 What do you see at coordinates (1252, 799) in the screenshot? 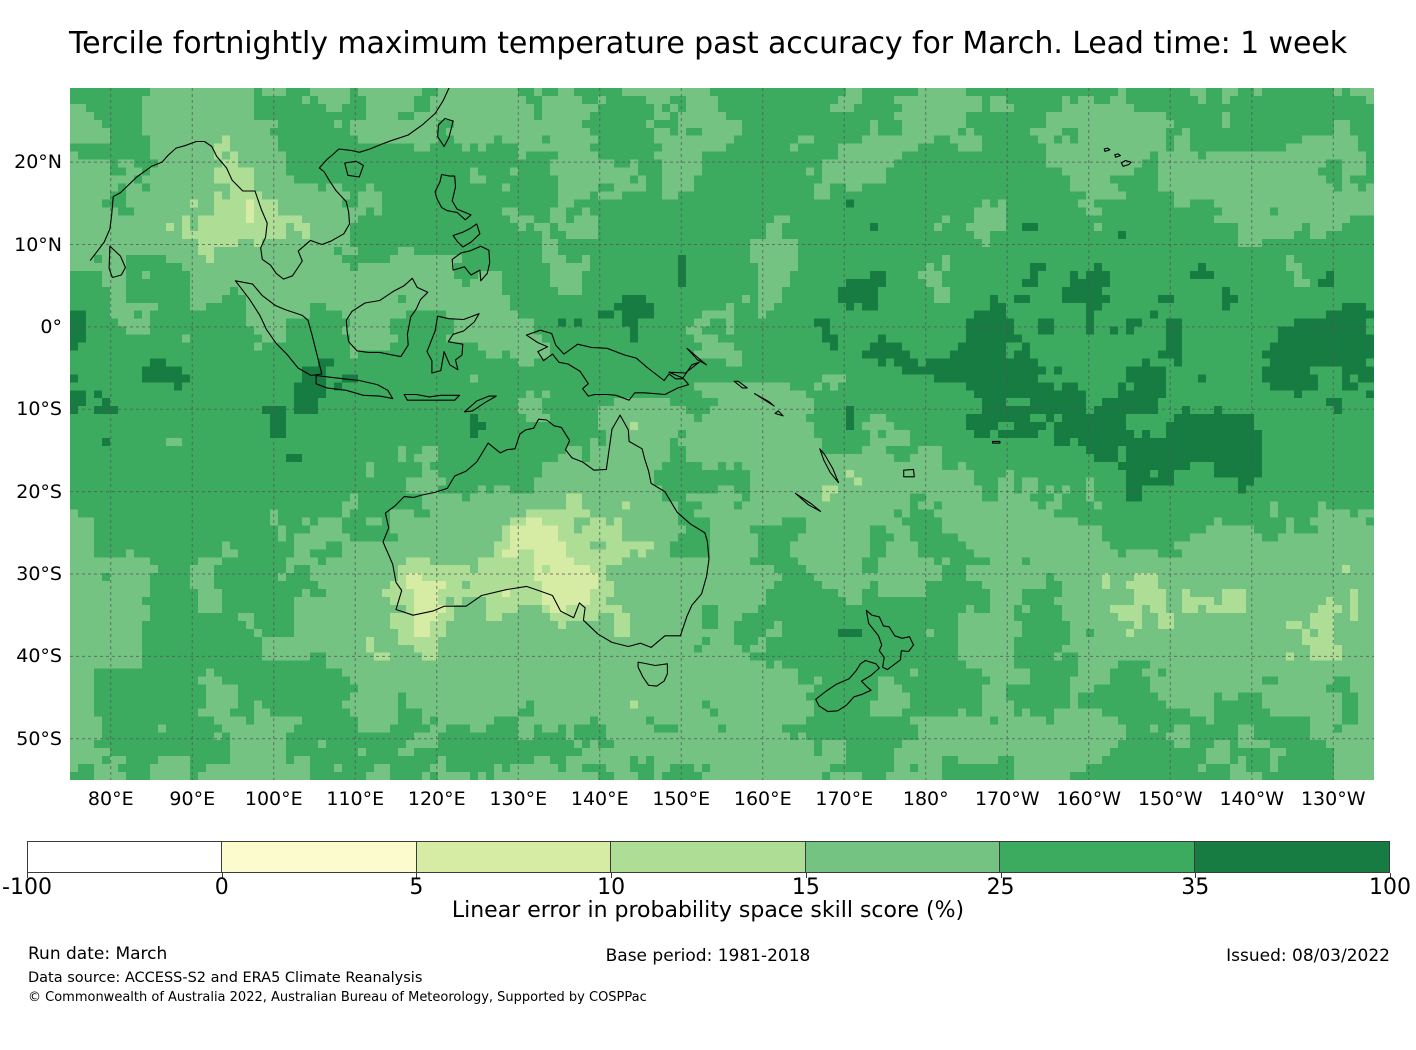
I see `x-tick-label: 140°W` at bounding box center [1252, 799].